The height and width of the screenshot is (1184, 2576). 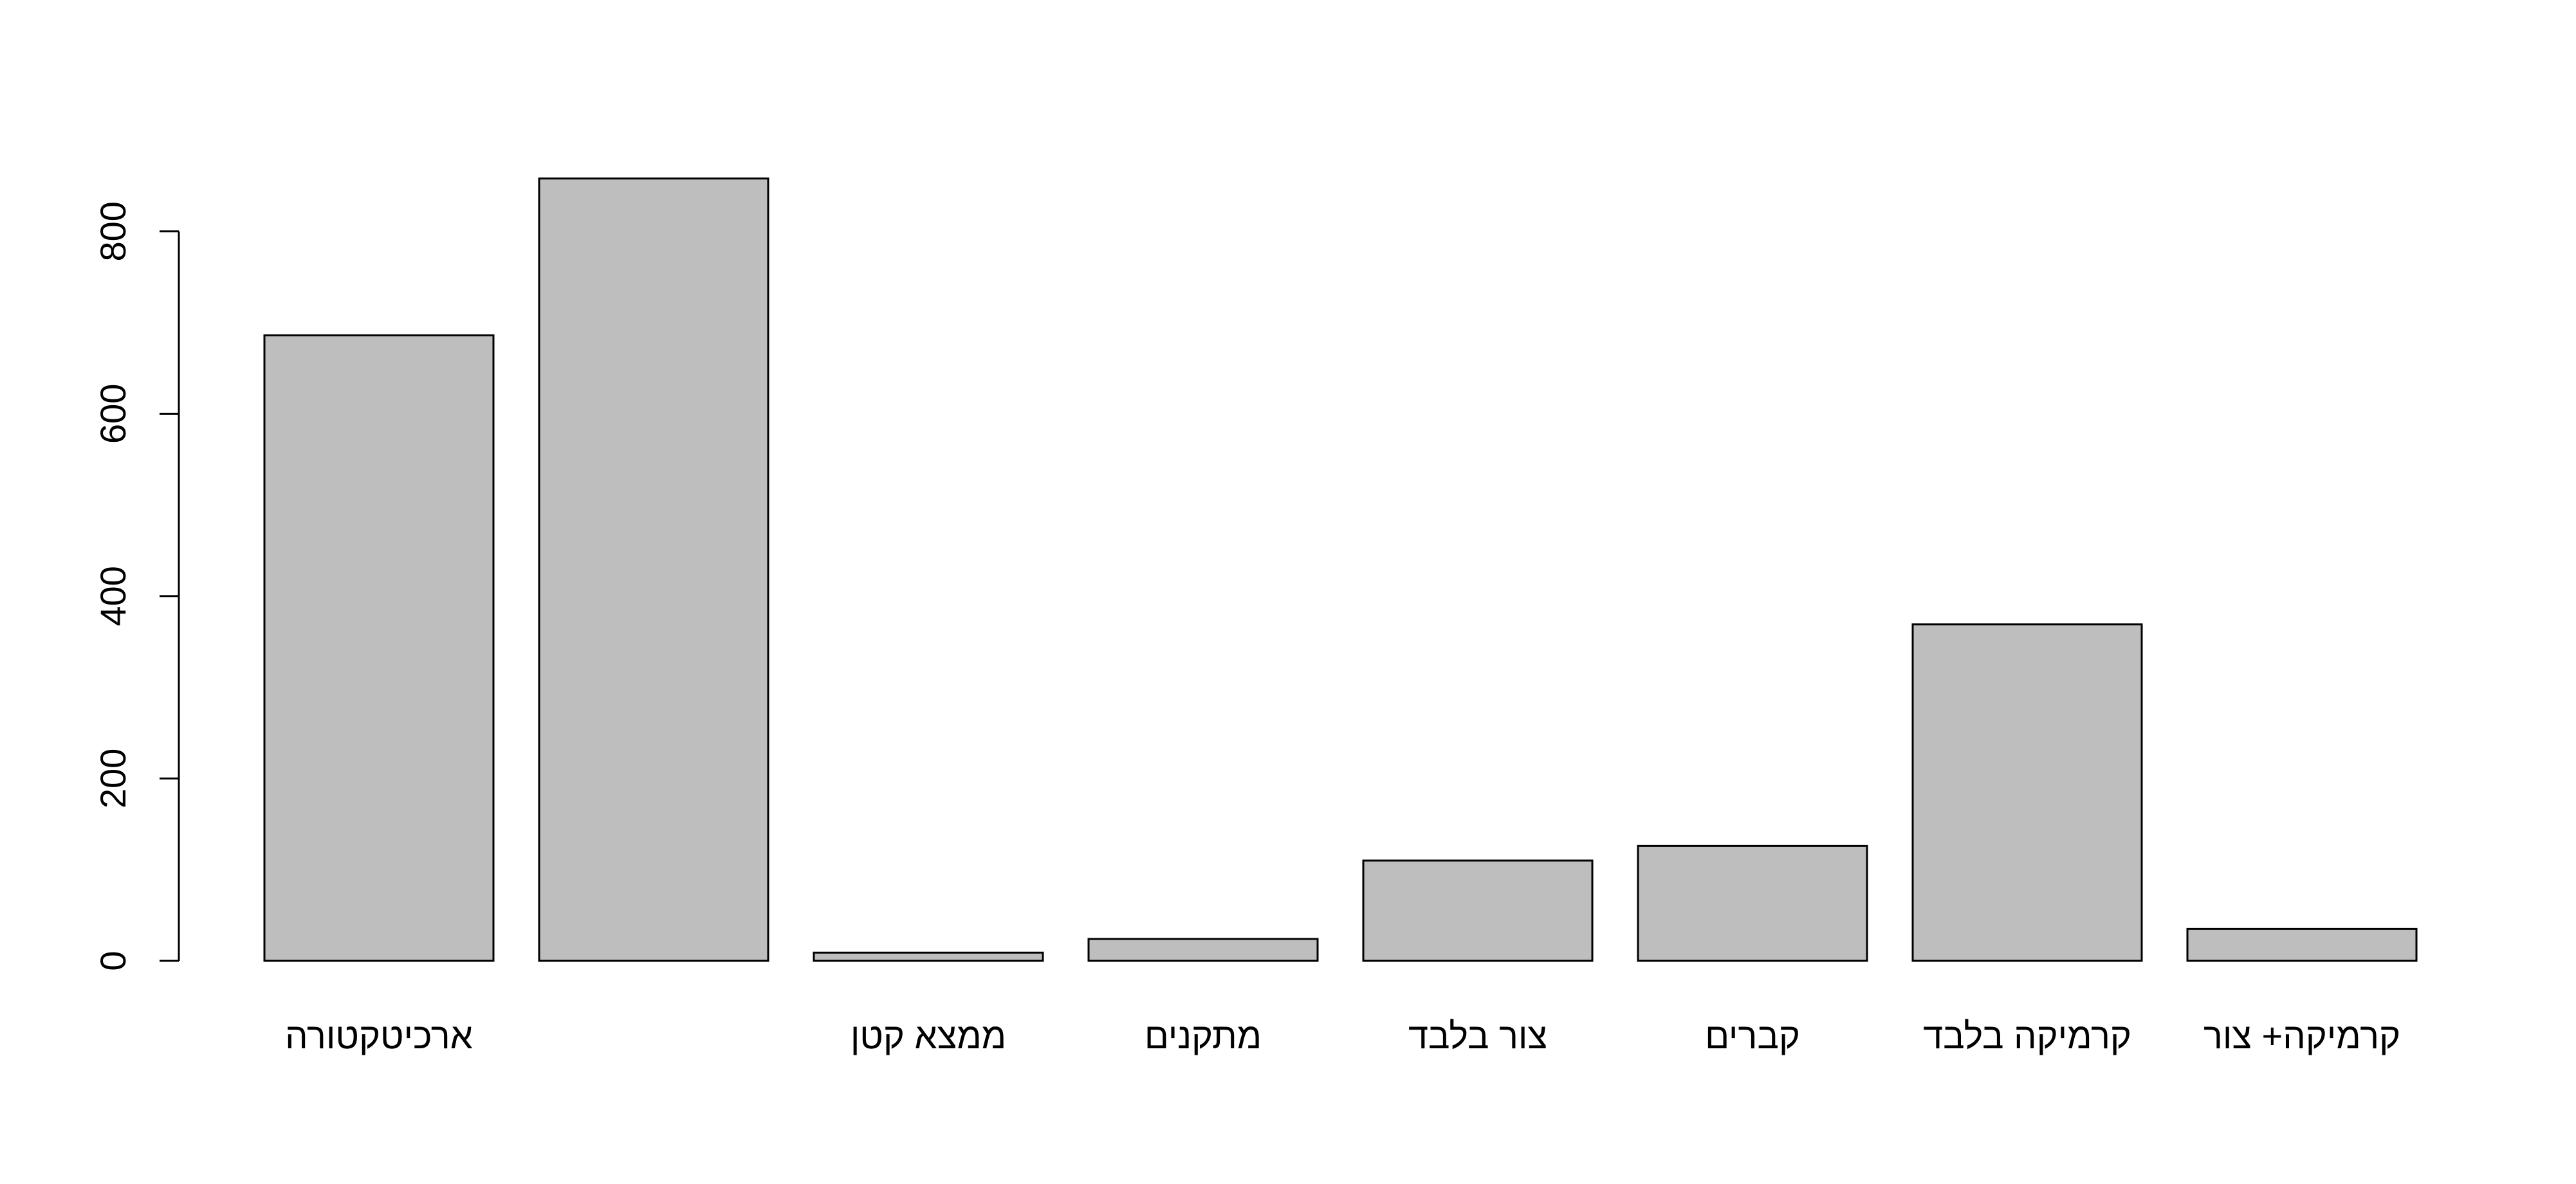 What do you see at coordinates (113, 596) in the screenshot?
I see `y-tick-label-400: 400` at bounding box center [113, 596].